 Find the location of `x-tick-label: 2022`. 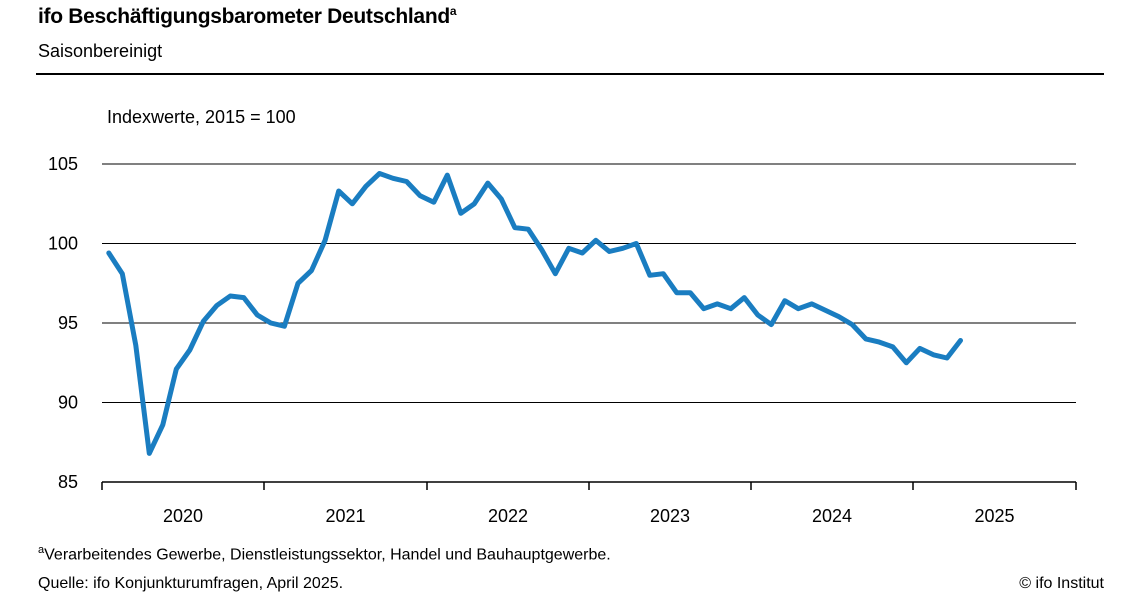

x-tick-label: 2022 is located at coordinates (508, 516).